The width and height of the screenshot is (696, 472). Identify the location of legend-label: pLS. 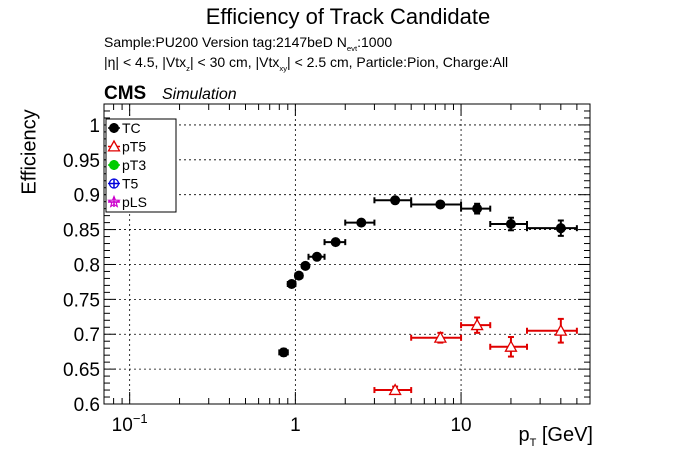
(134, 202).